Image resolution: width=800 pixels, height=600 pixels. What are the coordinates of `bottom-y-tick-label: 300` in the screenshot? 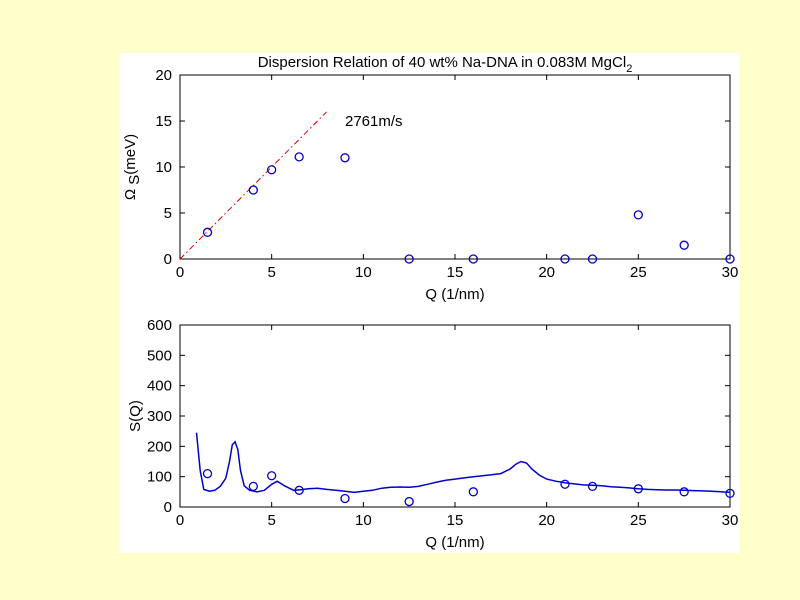 It's located at (159, 416).